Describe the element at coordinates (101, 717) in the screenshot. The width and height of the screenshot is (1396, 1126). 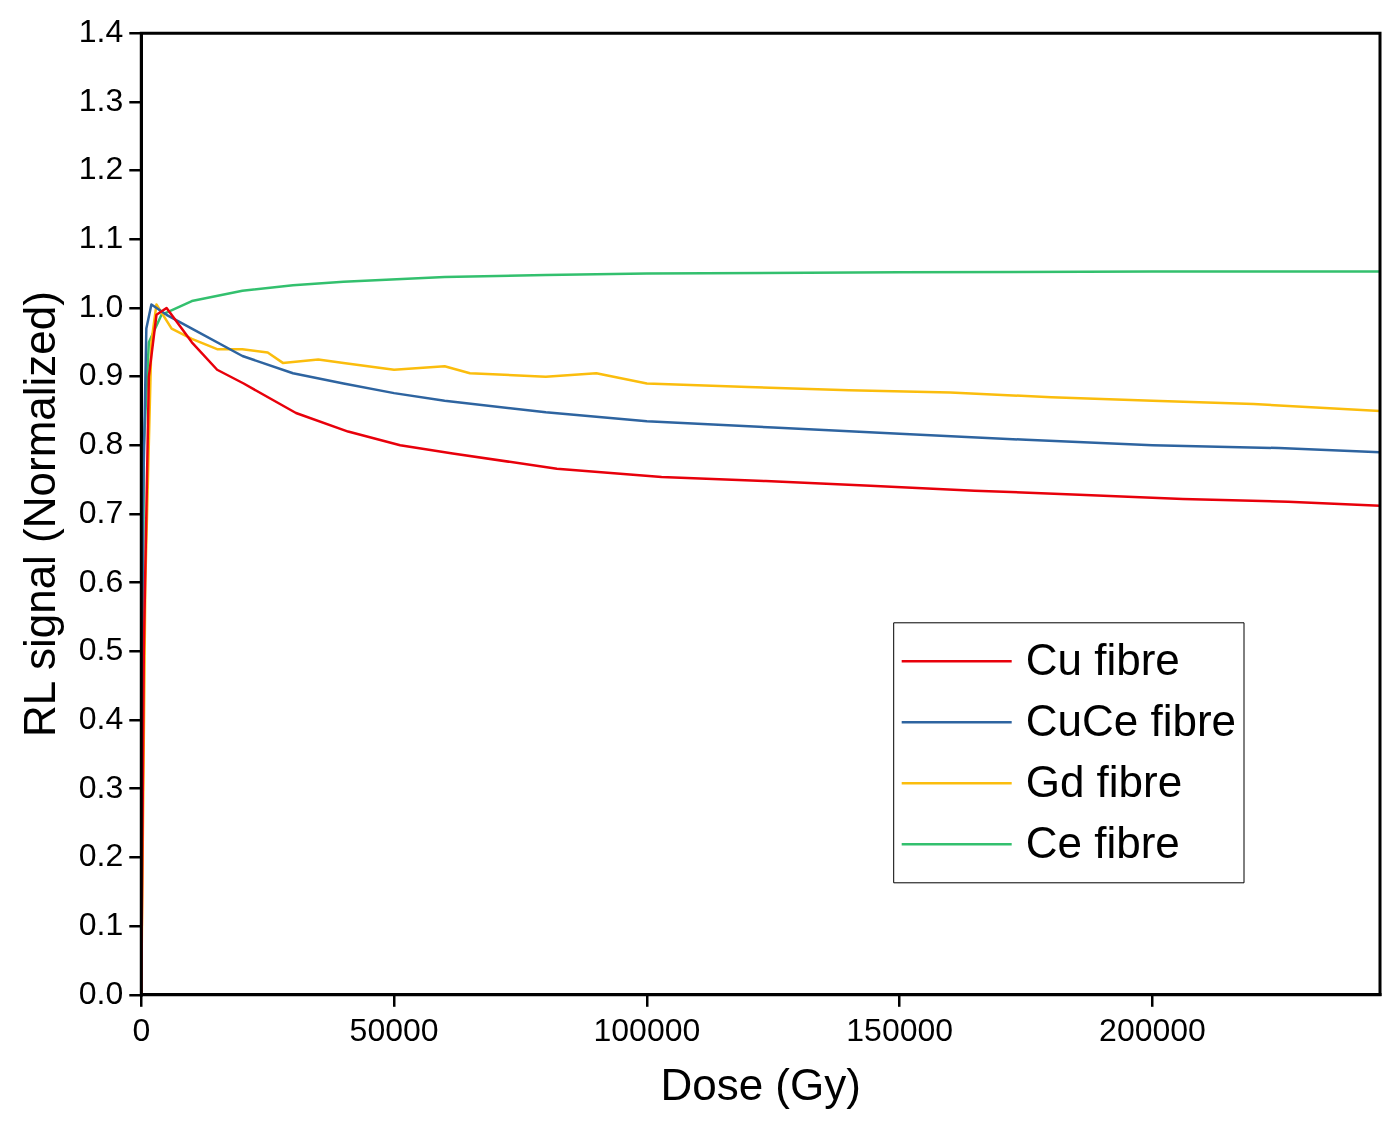
I see `y-tick-label: 0.4` at that location.